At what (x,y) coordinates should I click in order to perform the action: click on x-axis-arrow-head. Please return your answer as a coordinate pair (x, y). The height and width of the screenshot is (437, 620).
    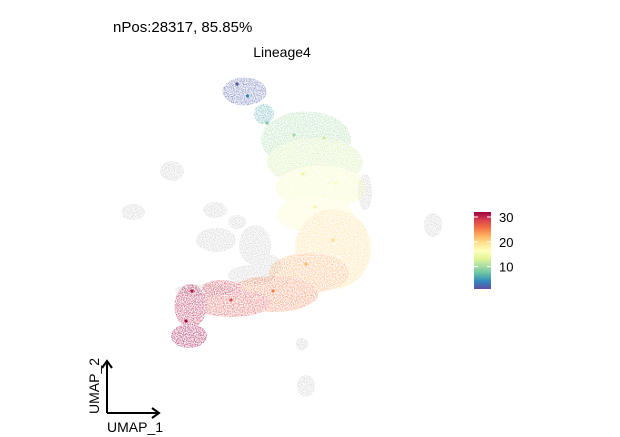
    Looking at the image, I should click on (156, 413).